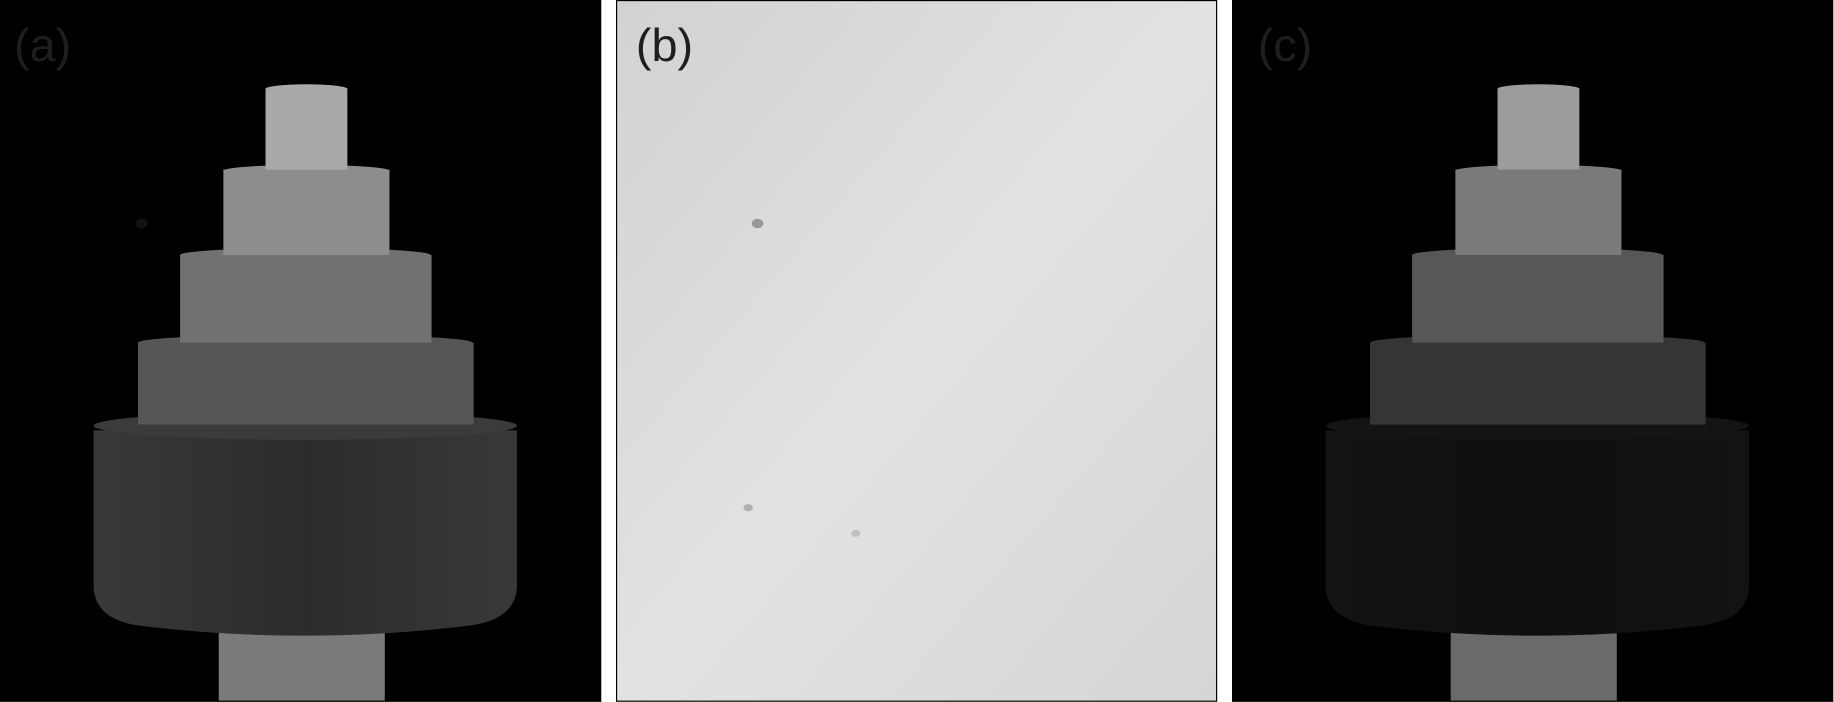  What do you see at coordinates (664, 45) in the screenshot?
I see `panel-label: (b)` at bounding box center [664, 45].